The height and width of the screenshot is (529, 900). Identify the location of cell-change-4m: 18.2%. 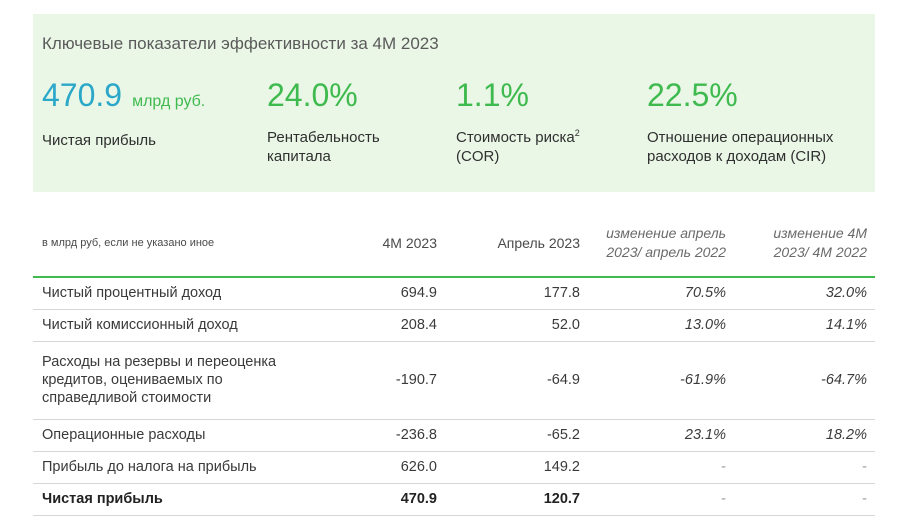
(804, 435).